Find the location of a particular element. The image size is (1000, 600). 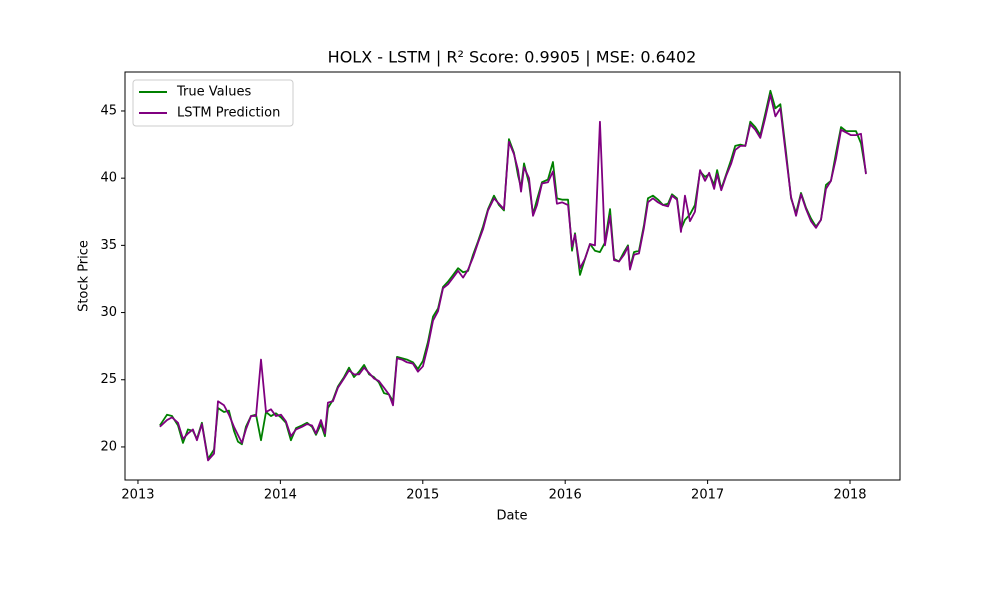

x-tick-label: 2018 is located at coordinates (849, 495).